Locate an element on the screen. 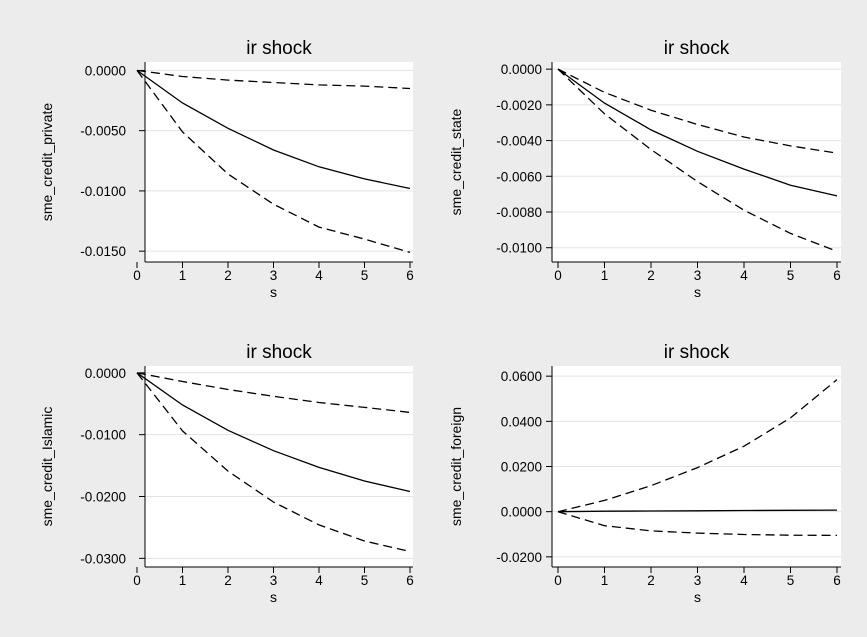  y-tick-label: 0.0200 is located at coordinates (521, 467).